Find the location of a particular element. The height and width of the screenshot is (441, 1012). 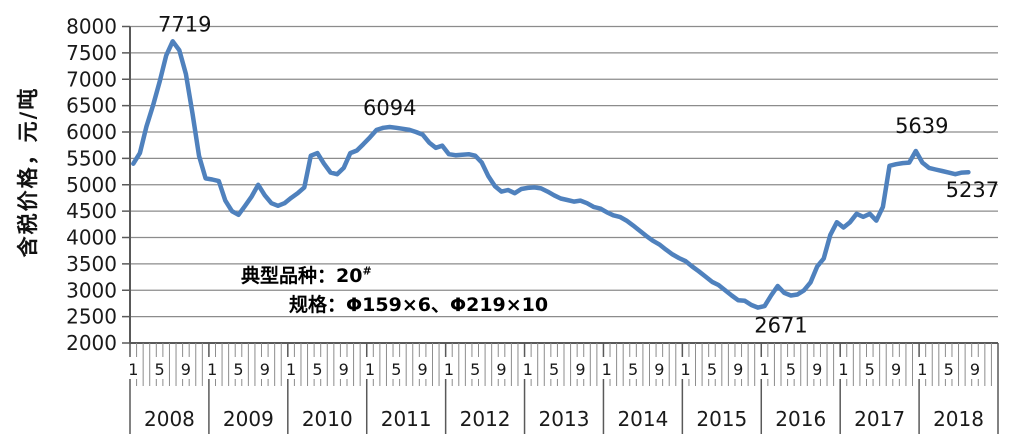

year-label: 2016 is located at coordinates (800, 419).